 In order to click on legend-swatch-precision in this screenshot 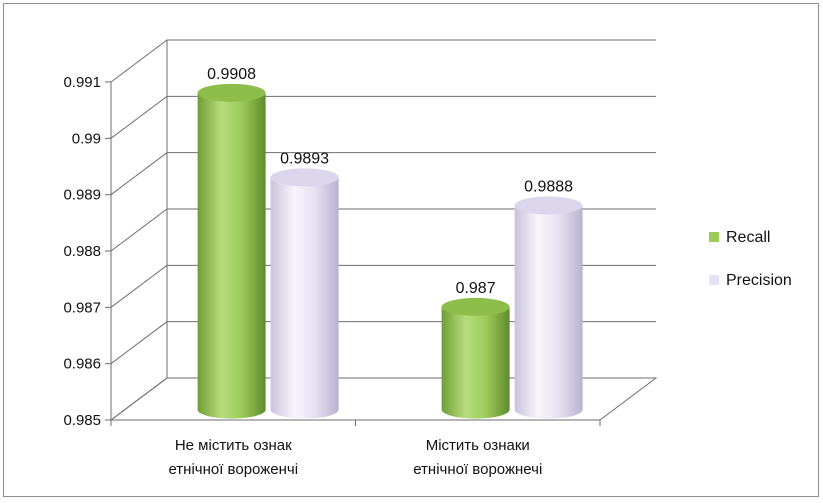, I will do `click(714, 280)`.